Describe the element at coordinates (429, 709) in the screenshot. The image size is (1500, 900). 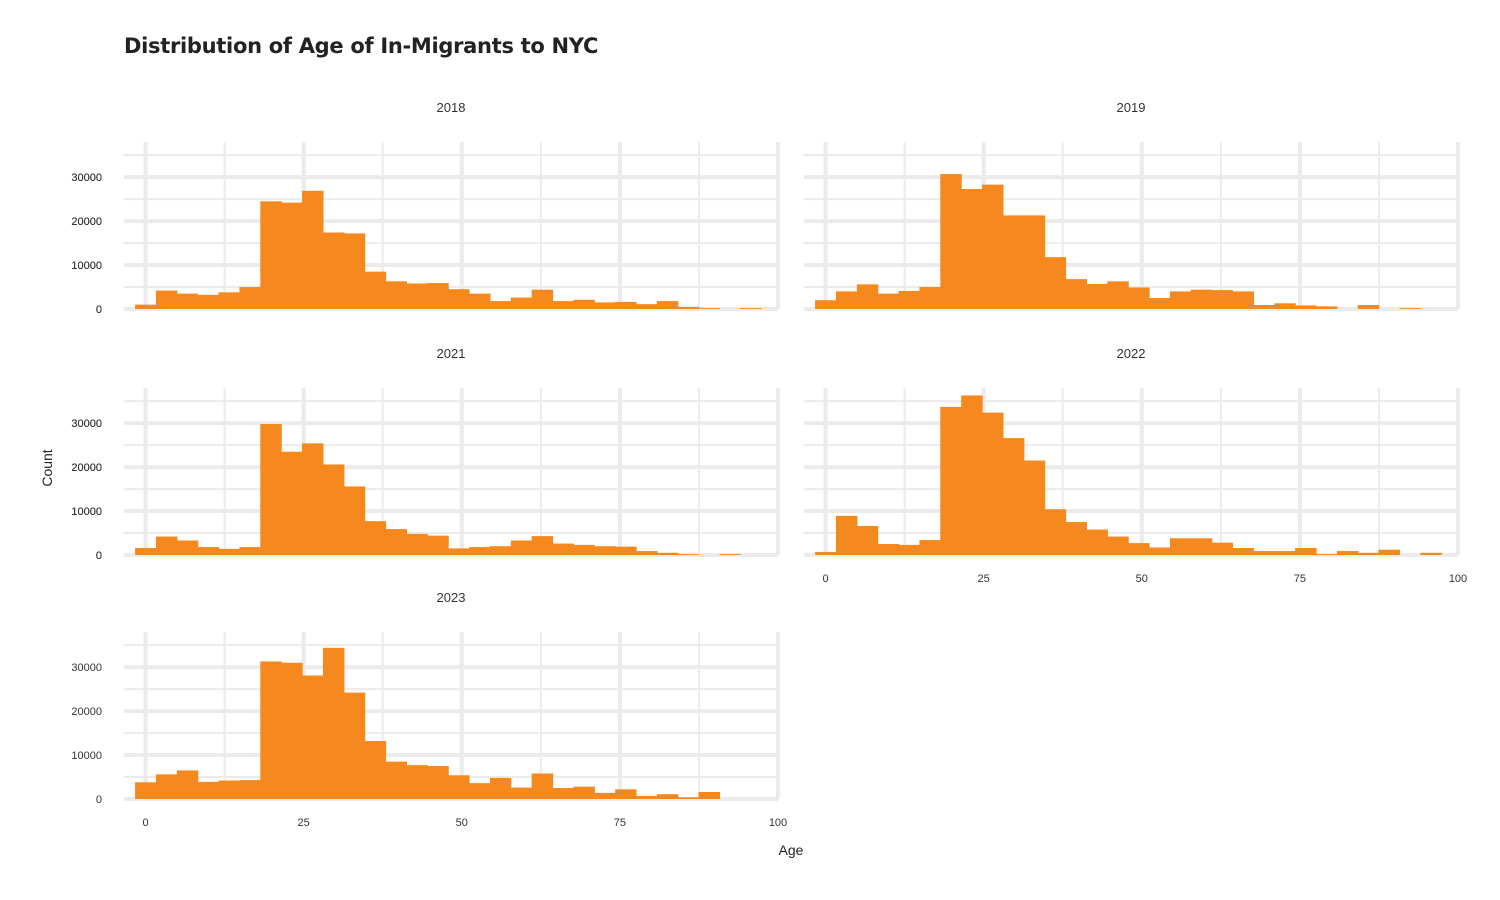
I see `panel-2023: 2023 0 10000 20000 30000 0 25 50 75 100` at that location.